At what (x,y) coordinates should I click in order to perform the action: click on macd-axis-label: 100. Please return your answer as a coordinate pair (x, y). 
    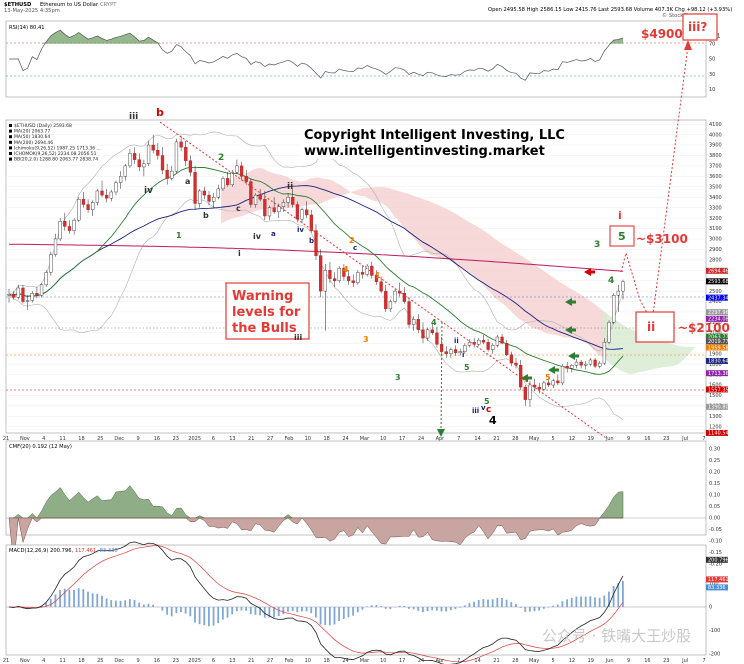
    Looking at the image, I should click on (714, 584).